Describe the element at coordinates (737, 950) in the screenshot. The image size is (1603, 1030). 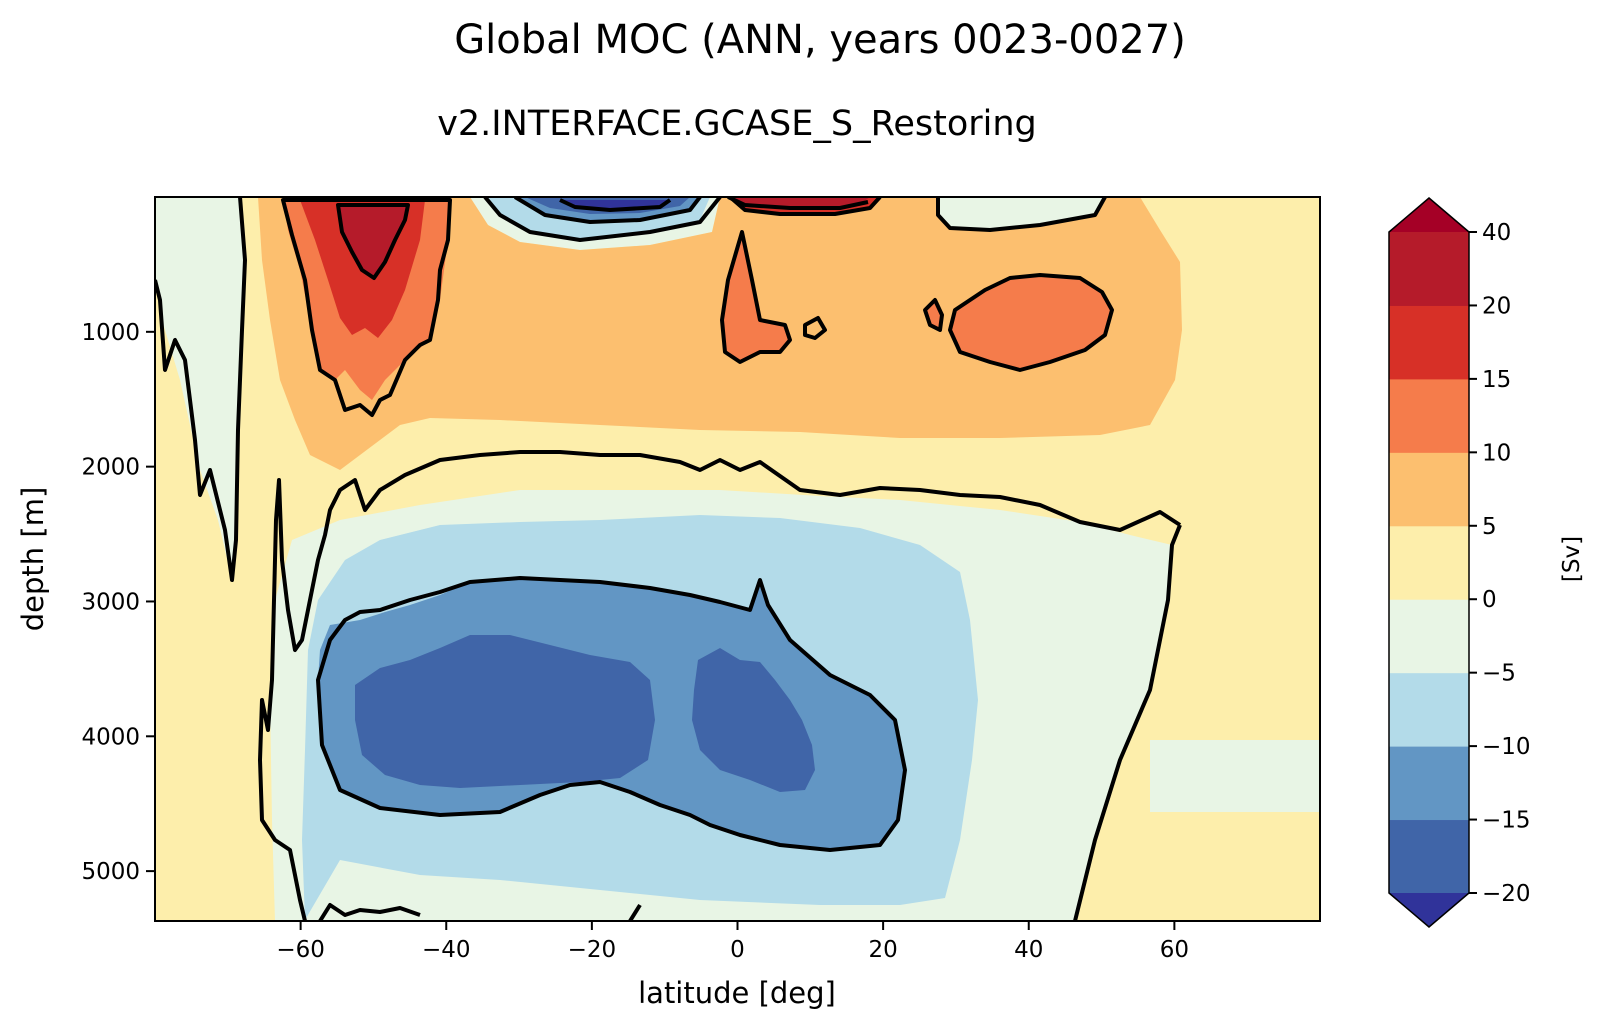
I see `x-tick-label: 0` at that location.